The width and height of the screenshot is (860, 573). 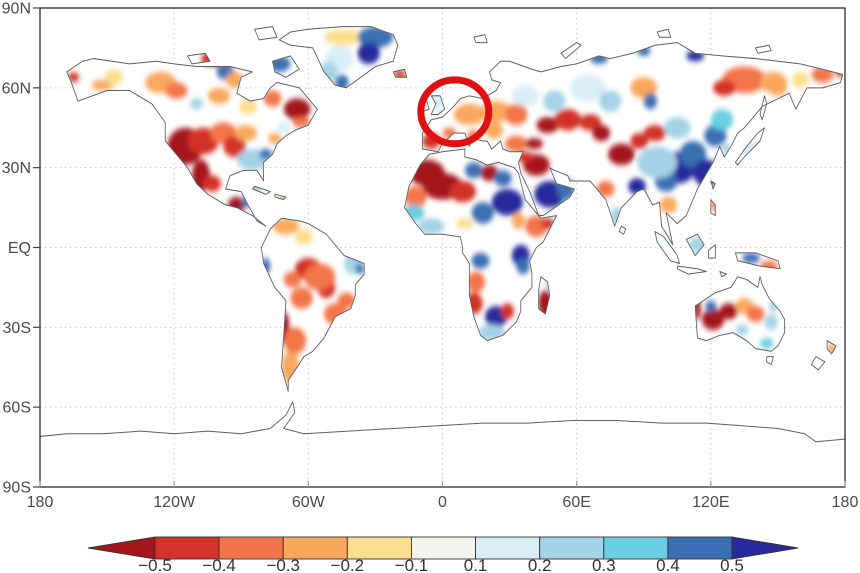 What do you see at coordinates (16, 168) in the screenshot?
I see `y-tick-label: 30N` at bounding box center [16, 168].